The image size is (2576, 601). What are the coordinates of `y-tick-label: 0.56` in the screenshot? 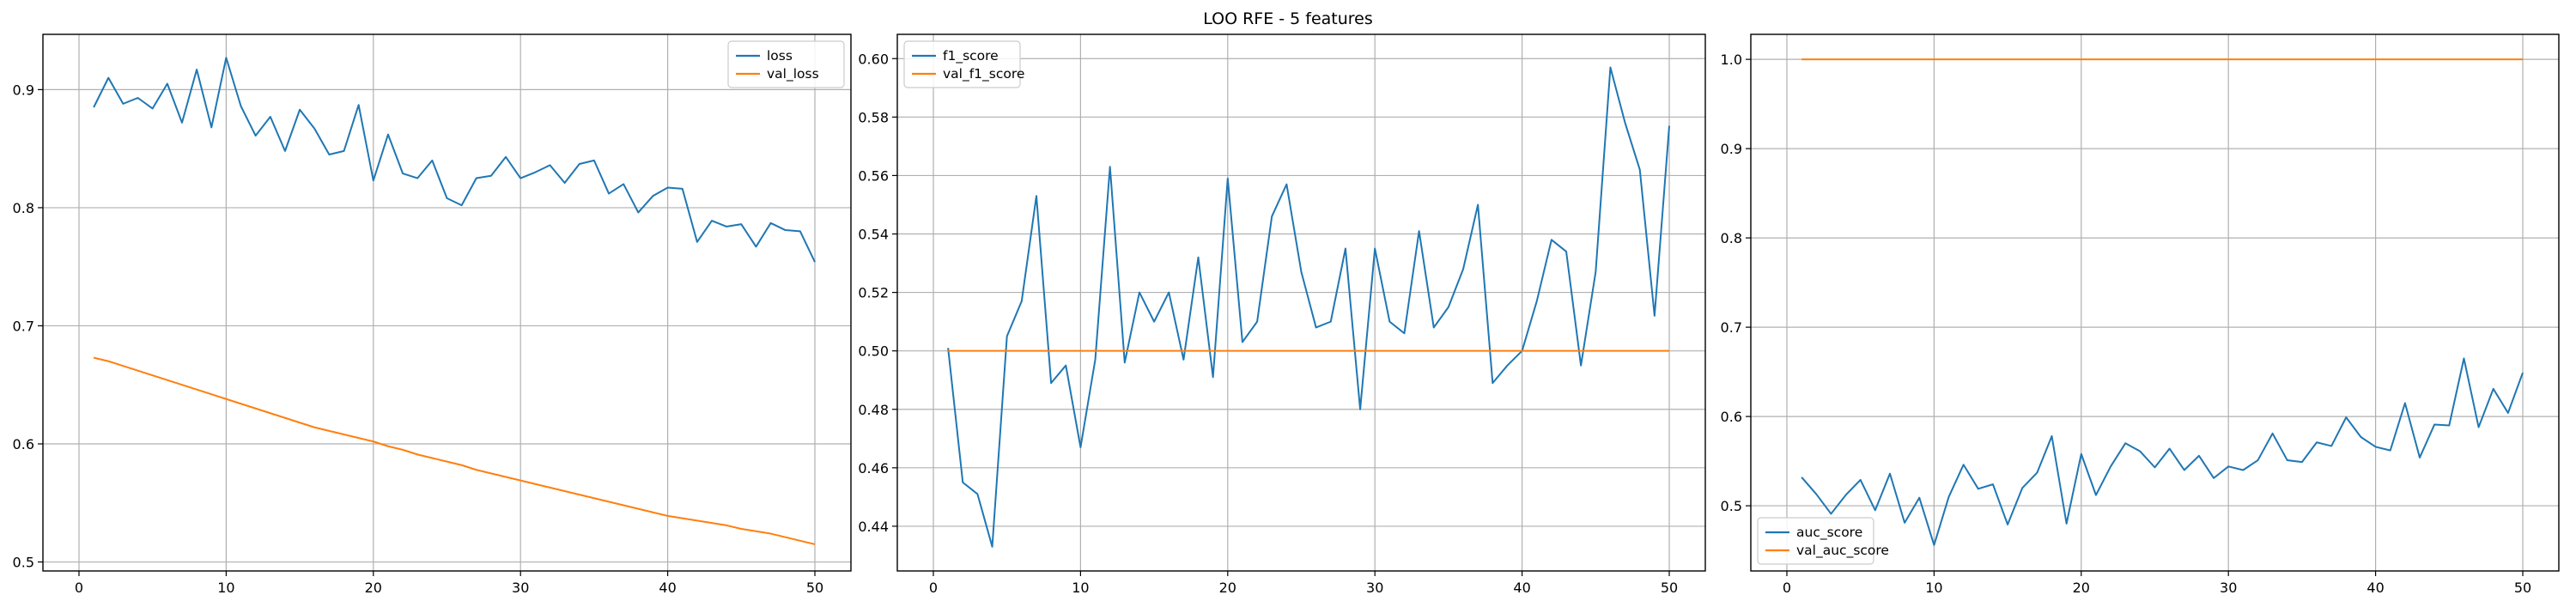 It's located at (874, 175).